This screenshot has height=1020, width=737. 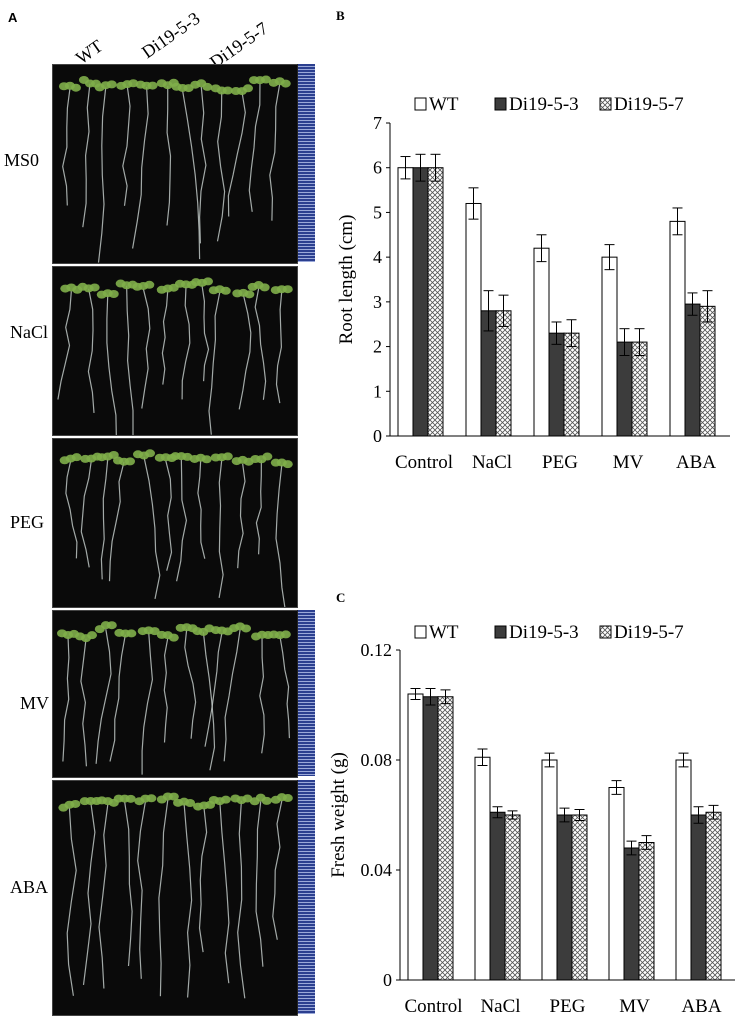 I want to click on bar-di19-5-3-mv, so click(x=631, y=914).